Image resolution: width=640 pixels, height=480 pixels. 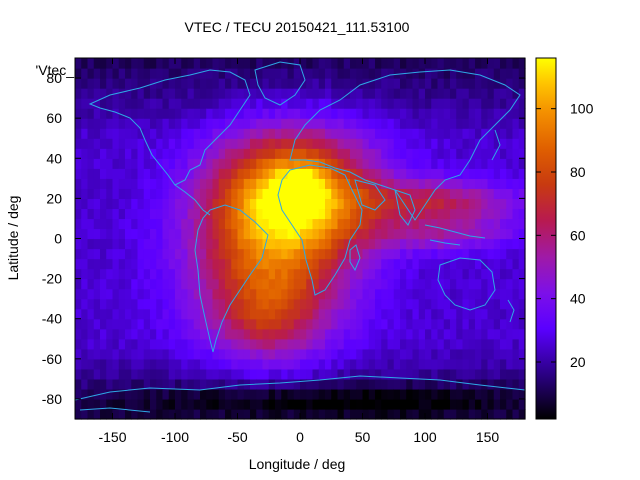 What do you see at coordinates (280, 83) in the screenshot?
I see `coast-greenland` at bounding box center [280, 83].